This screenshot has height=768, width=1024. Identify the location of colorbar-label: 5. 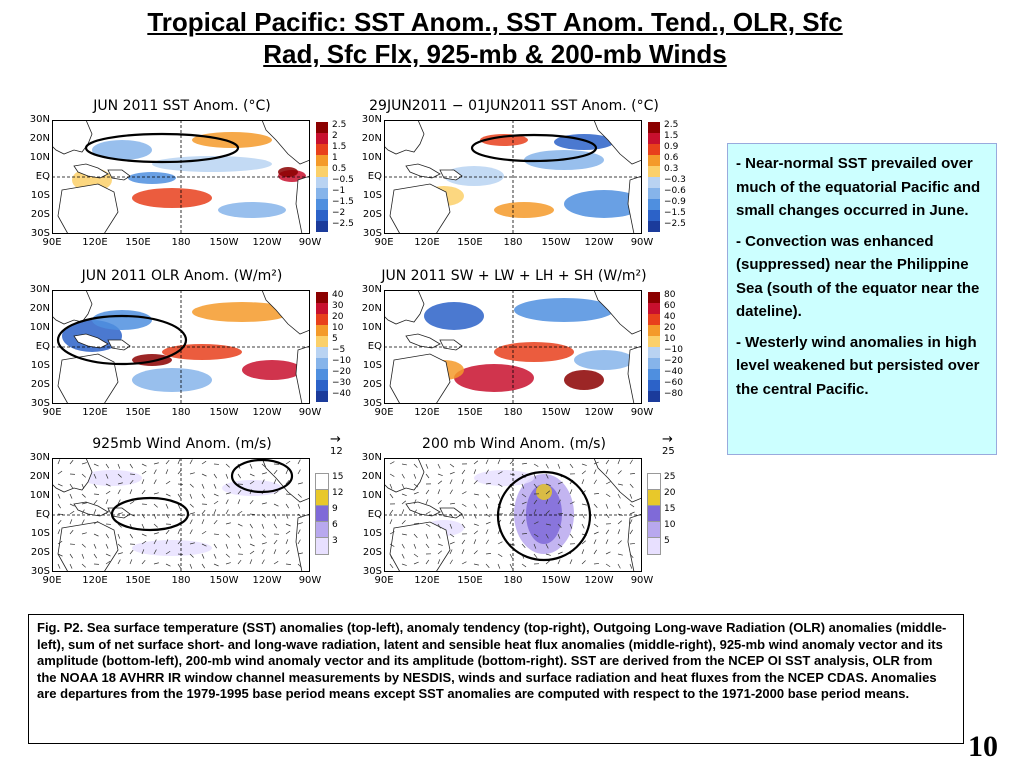
(335, 339).